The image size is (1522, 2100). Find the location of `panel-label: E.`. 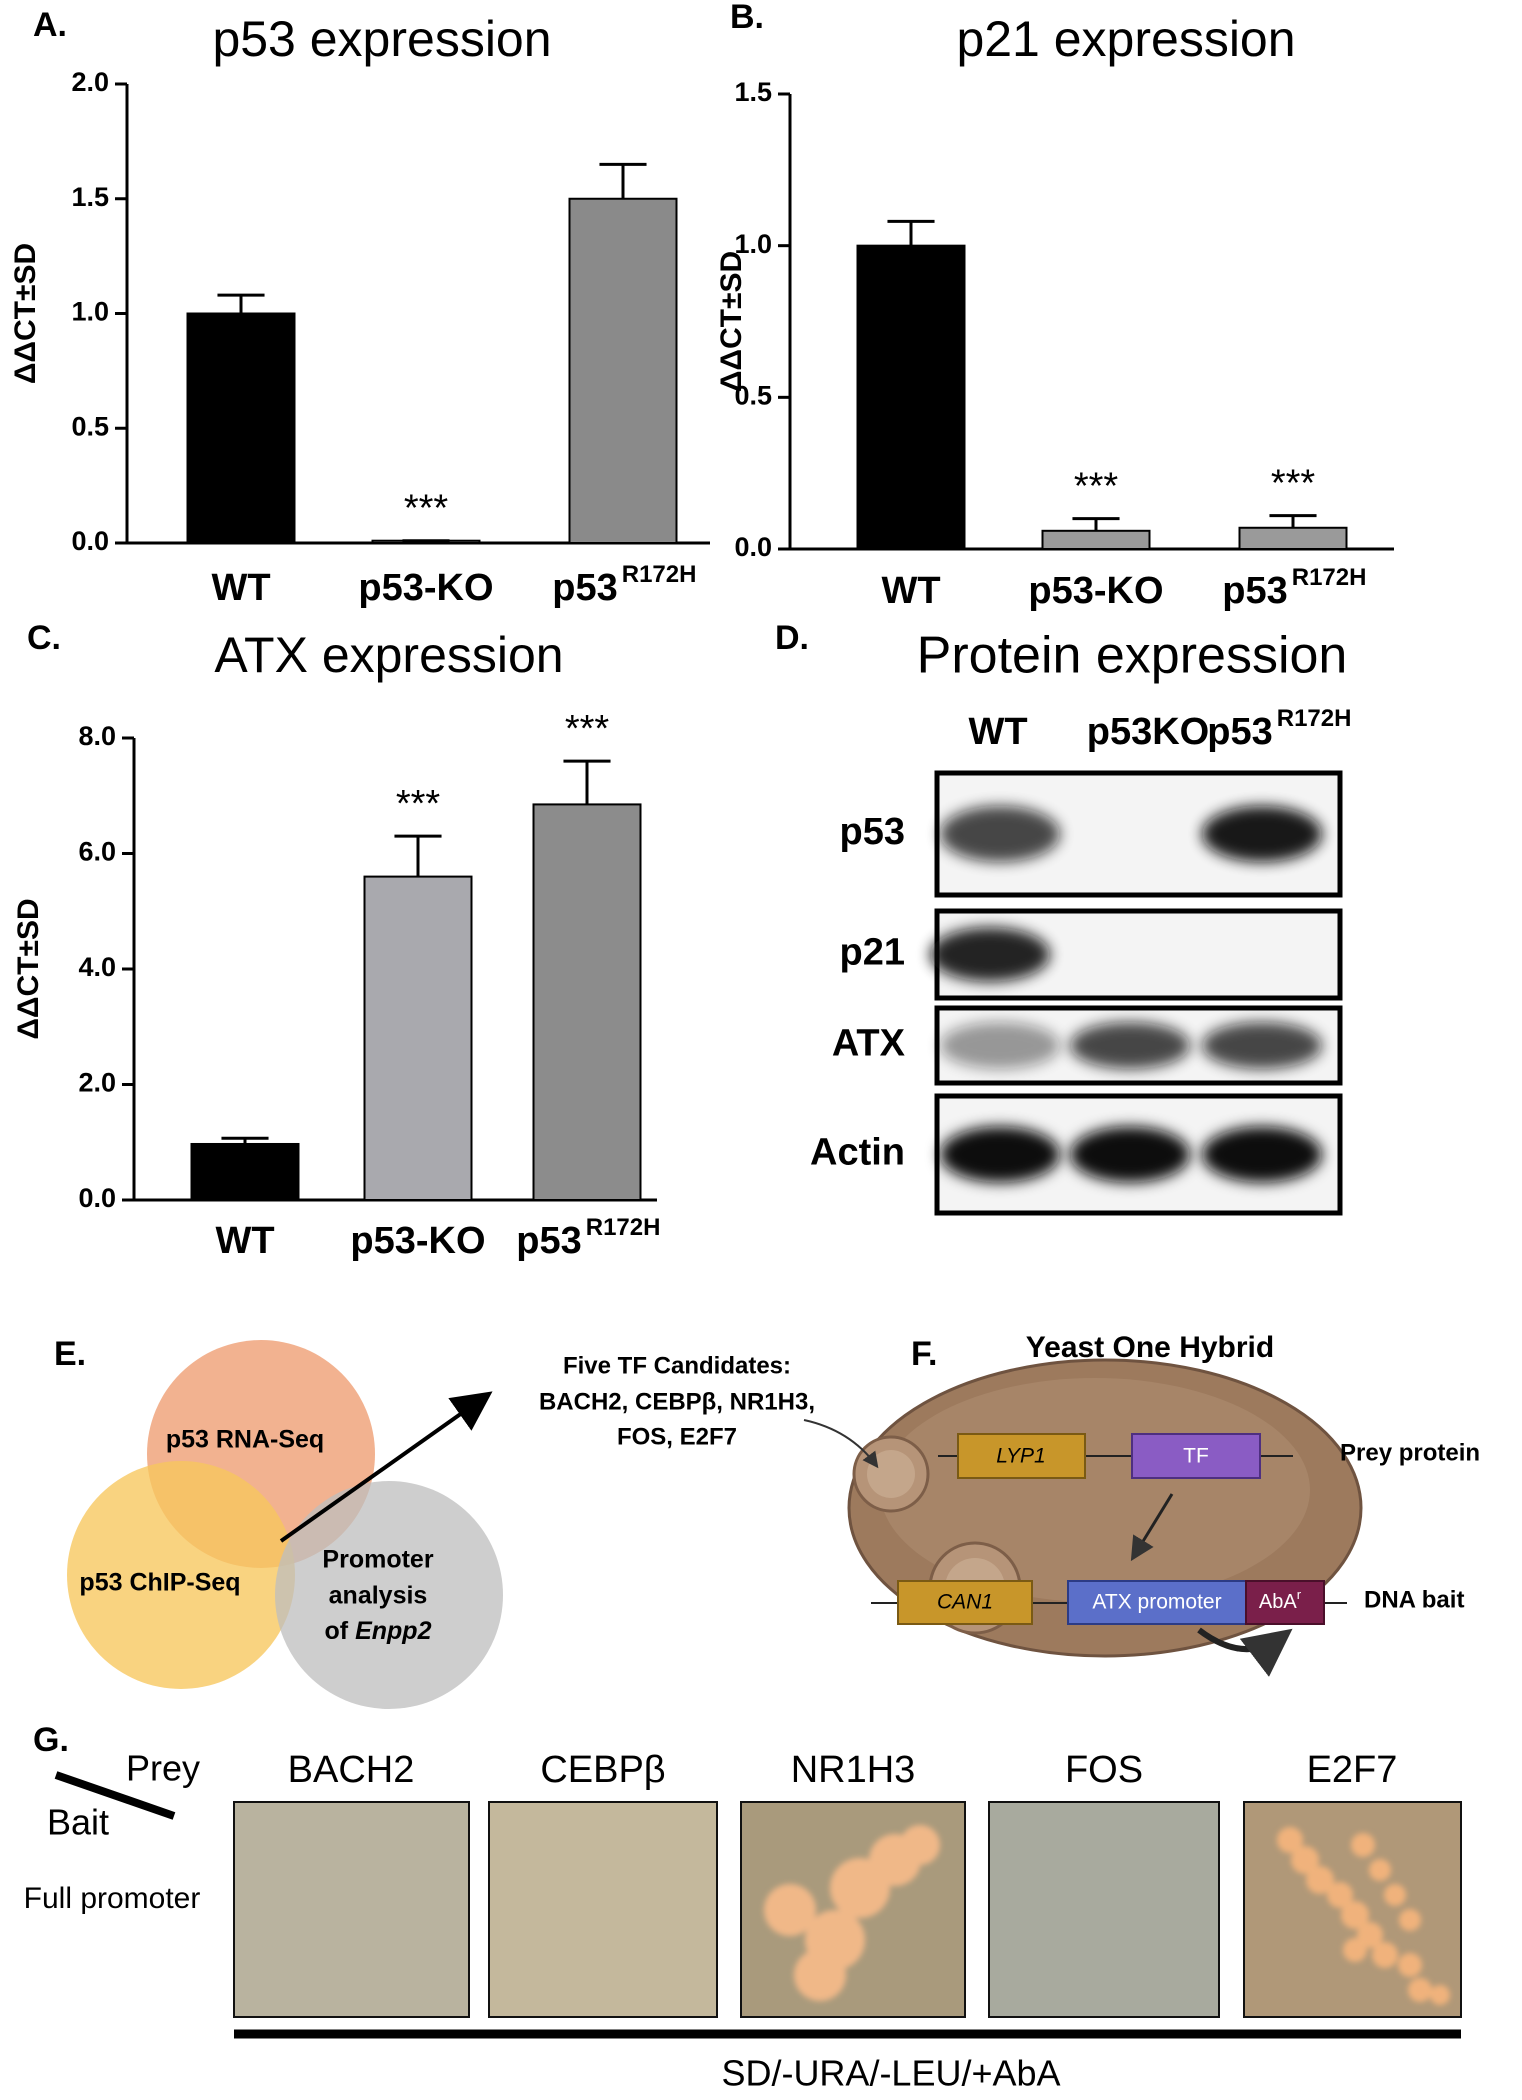

panel-label: E. is located at coordinates (70, 1354).